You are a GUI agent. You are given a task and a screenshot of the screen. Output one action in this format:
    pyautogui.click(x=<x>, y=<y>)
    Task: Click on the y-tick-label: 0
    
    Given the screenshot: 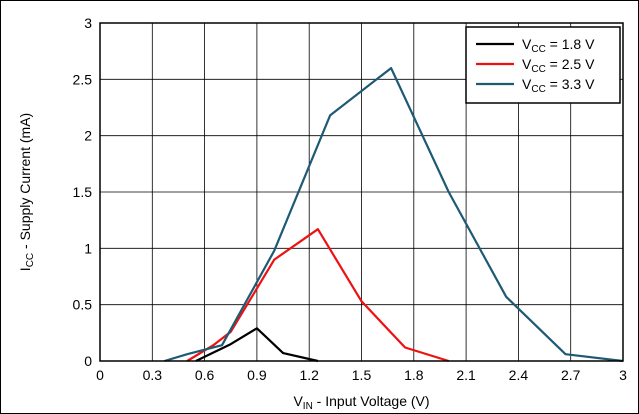 What is the action you would take?
    pyautogui.click(x=88, y=361)
    